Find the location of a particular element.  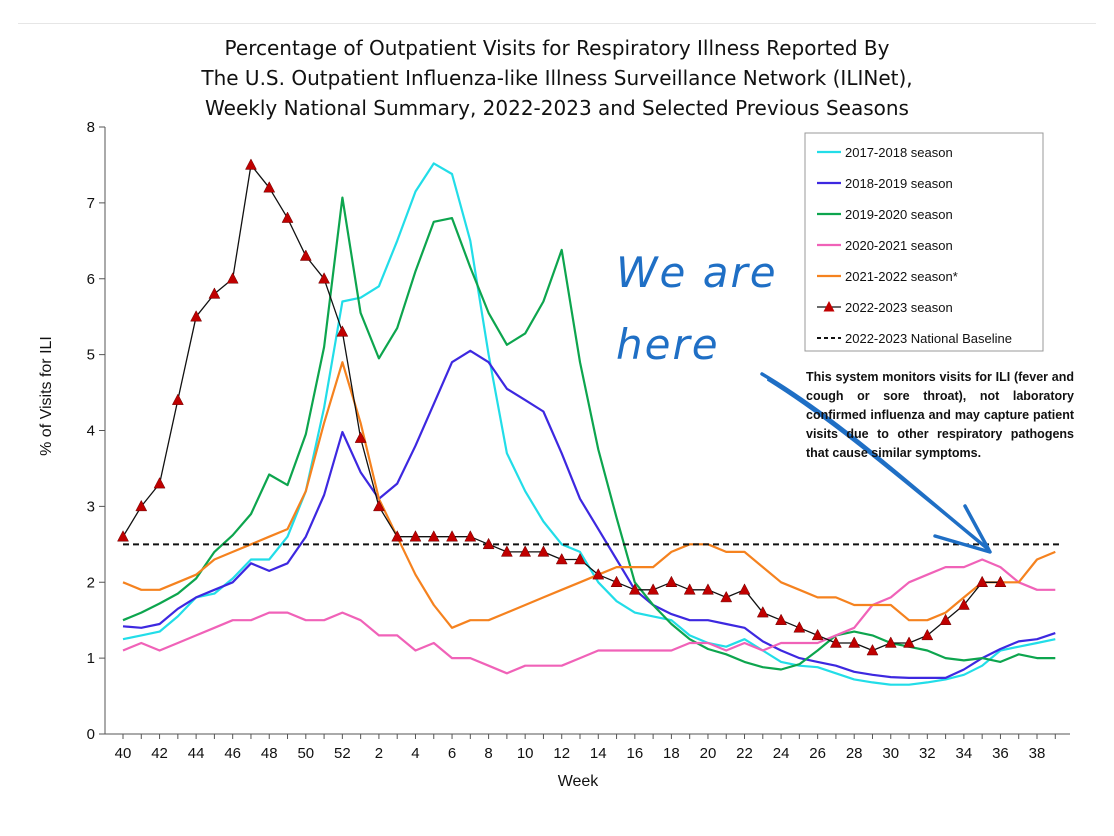

legend-label: 2020-2021 season is located at coordinates (899, 245).